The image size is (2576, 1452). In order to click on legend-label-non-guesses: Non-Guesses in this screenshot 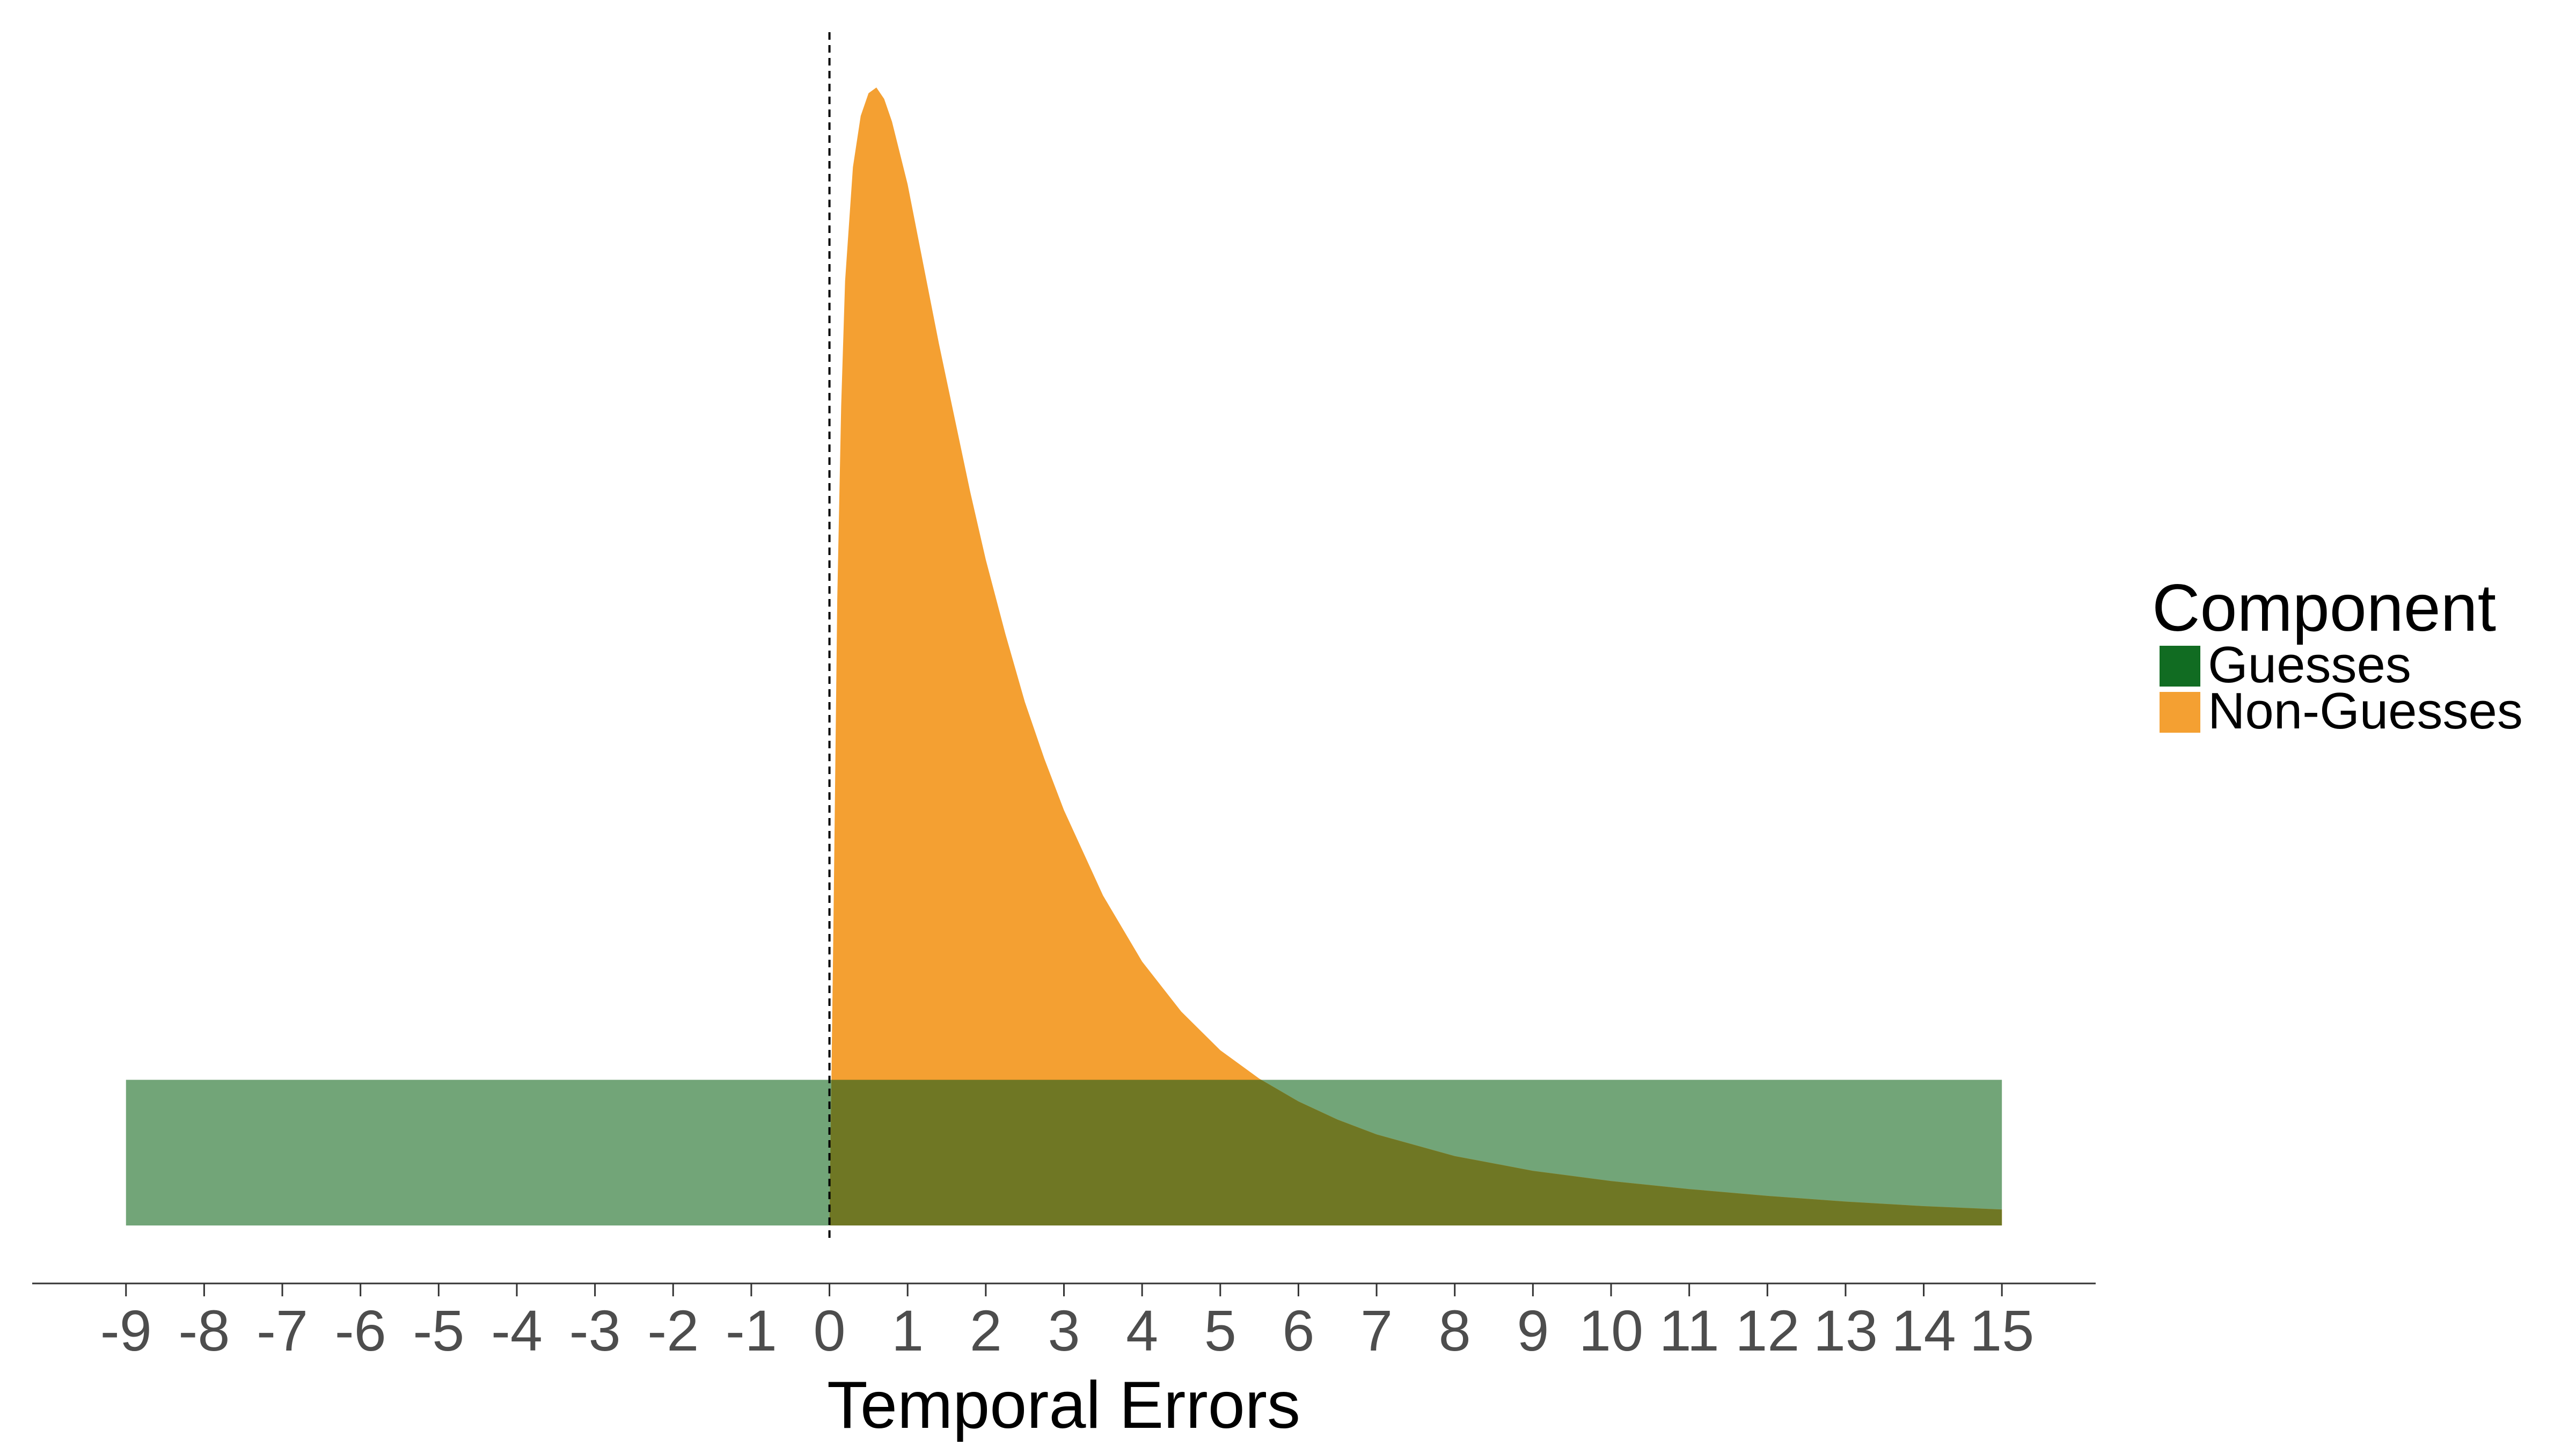, I will do `click(2365, 711)`.